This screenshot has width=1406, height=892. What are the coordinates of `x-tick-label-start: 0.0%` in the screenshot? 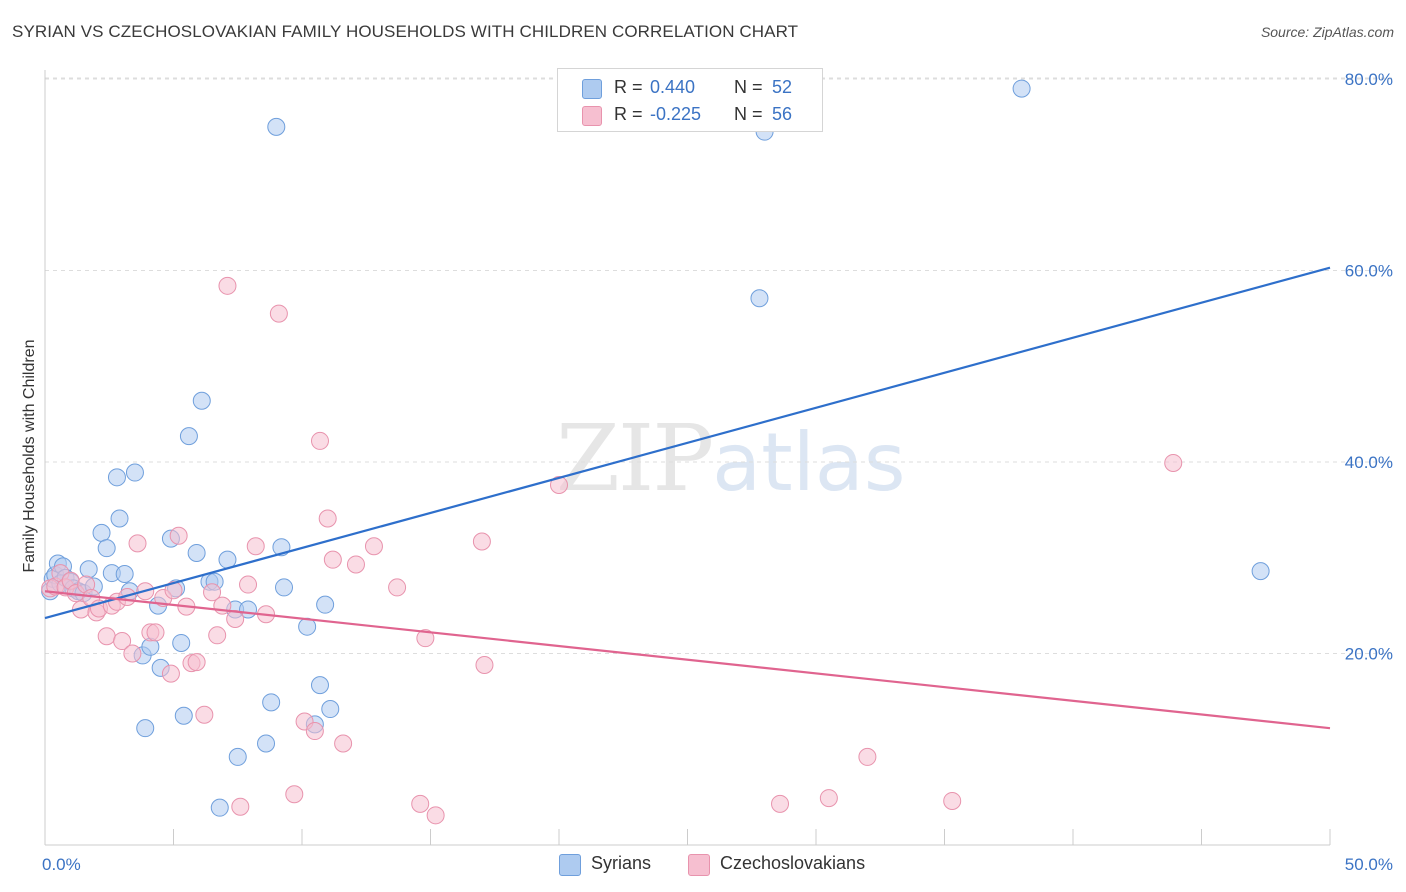 It's located at (61, 864).